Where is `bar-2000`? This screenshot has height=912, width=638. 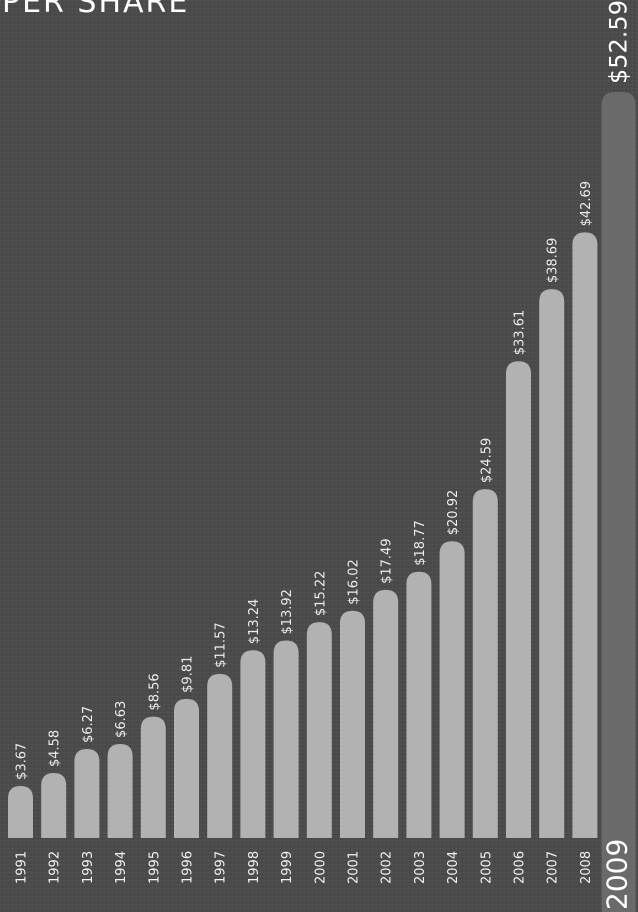
bar-2000 is located at coordinates (319, 730).